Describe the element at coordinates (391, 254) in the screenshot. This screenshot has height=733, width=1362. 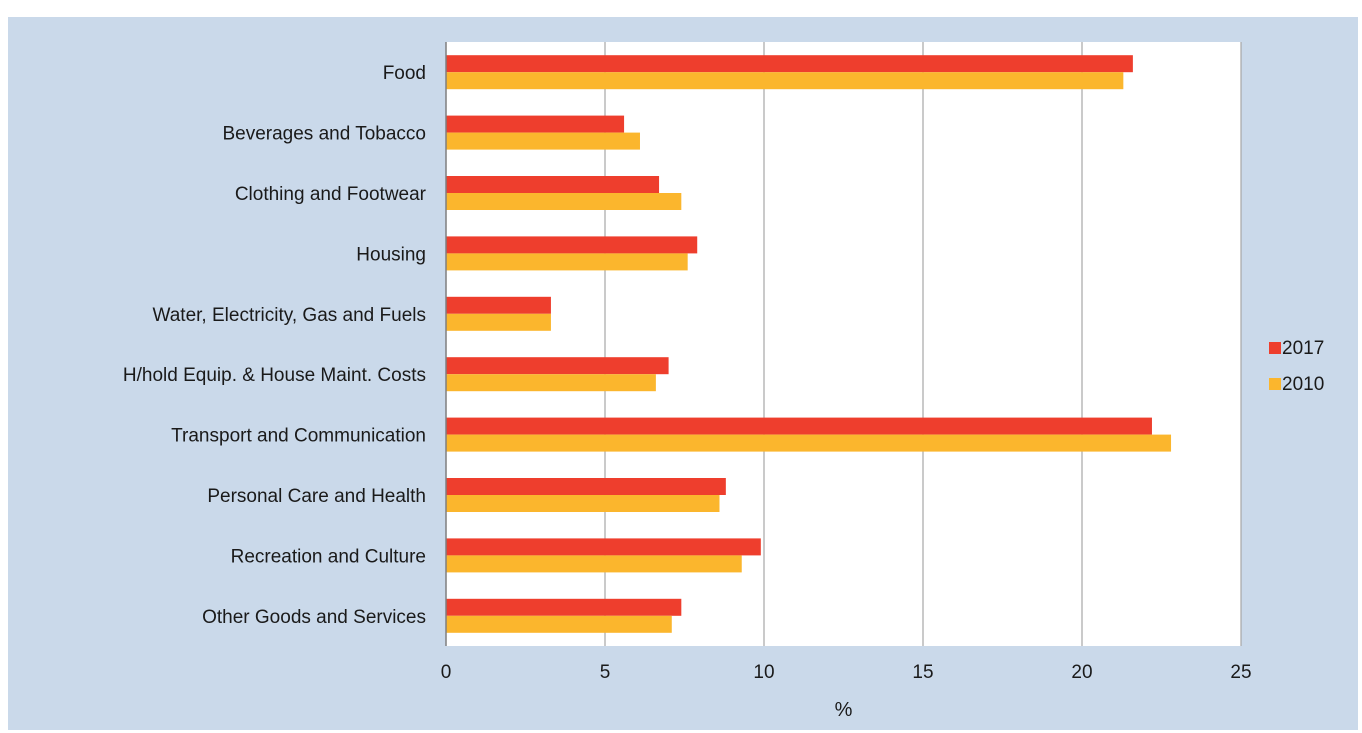
I see `category-label: Housing` at that location.